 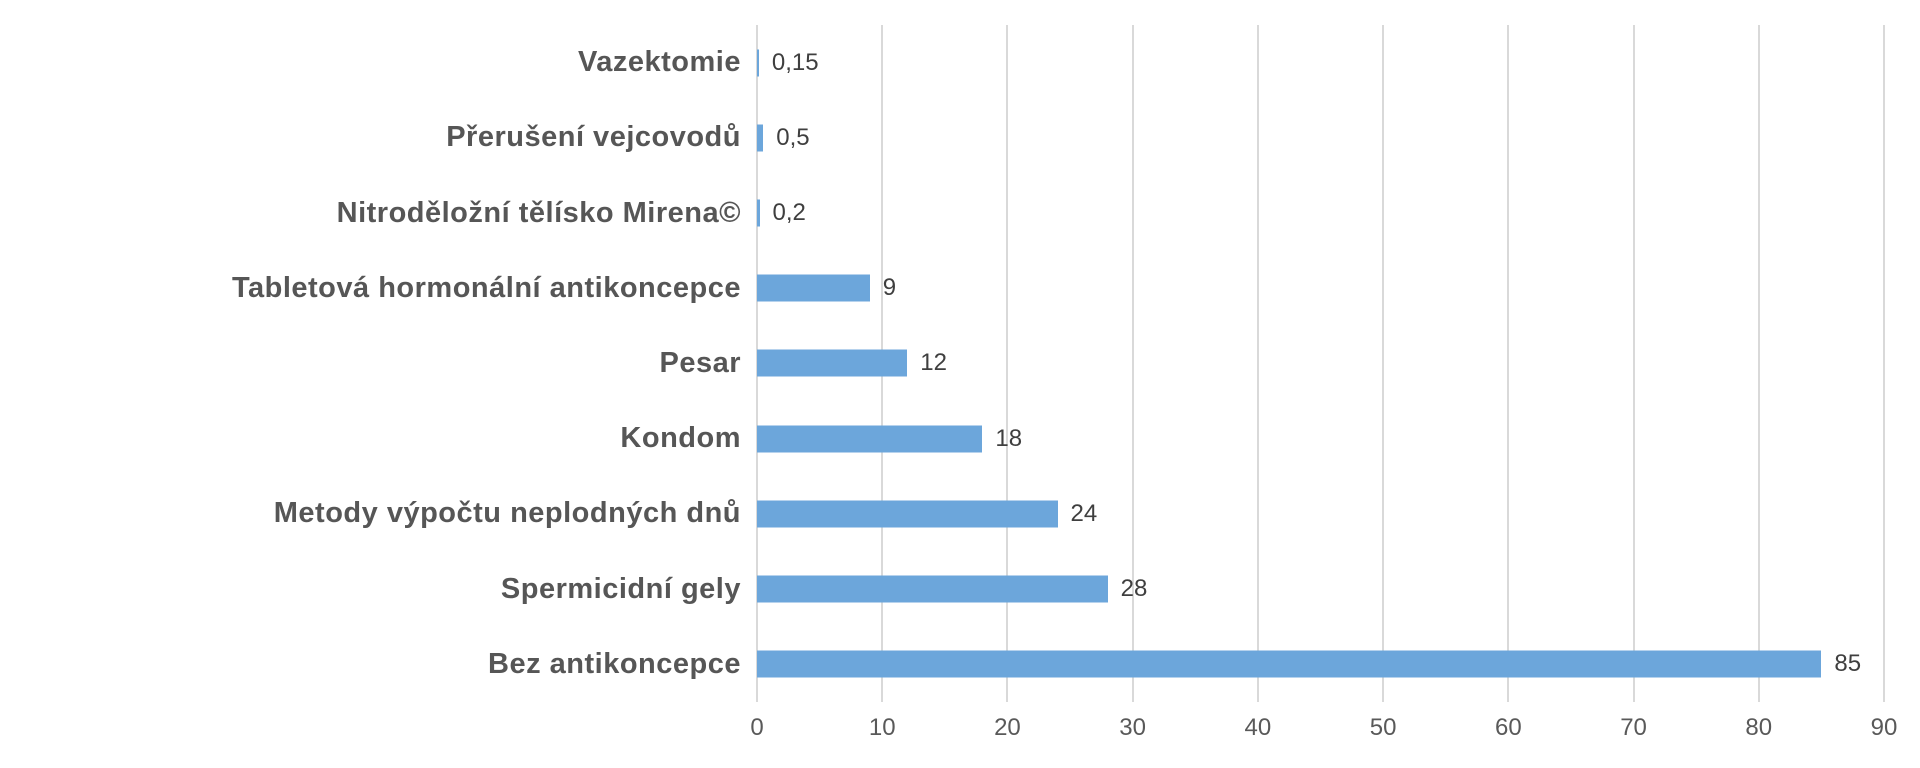 I want to click on value-label: 12, so click(x=933, y=363).